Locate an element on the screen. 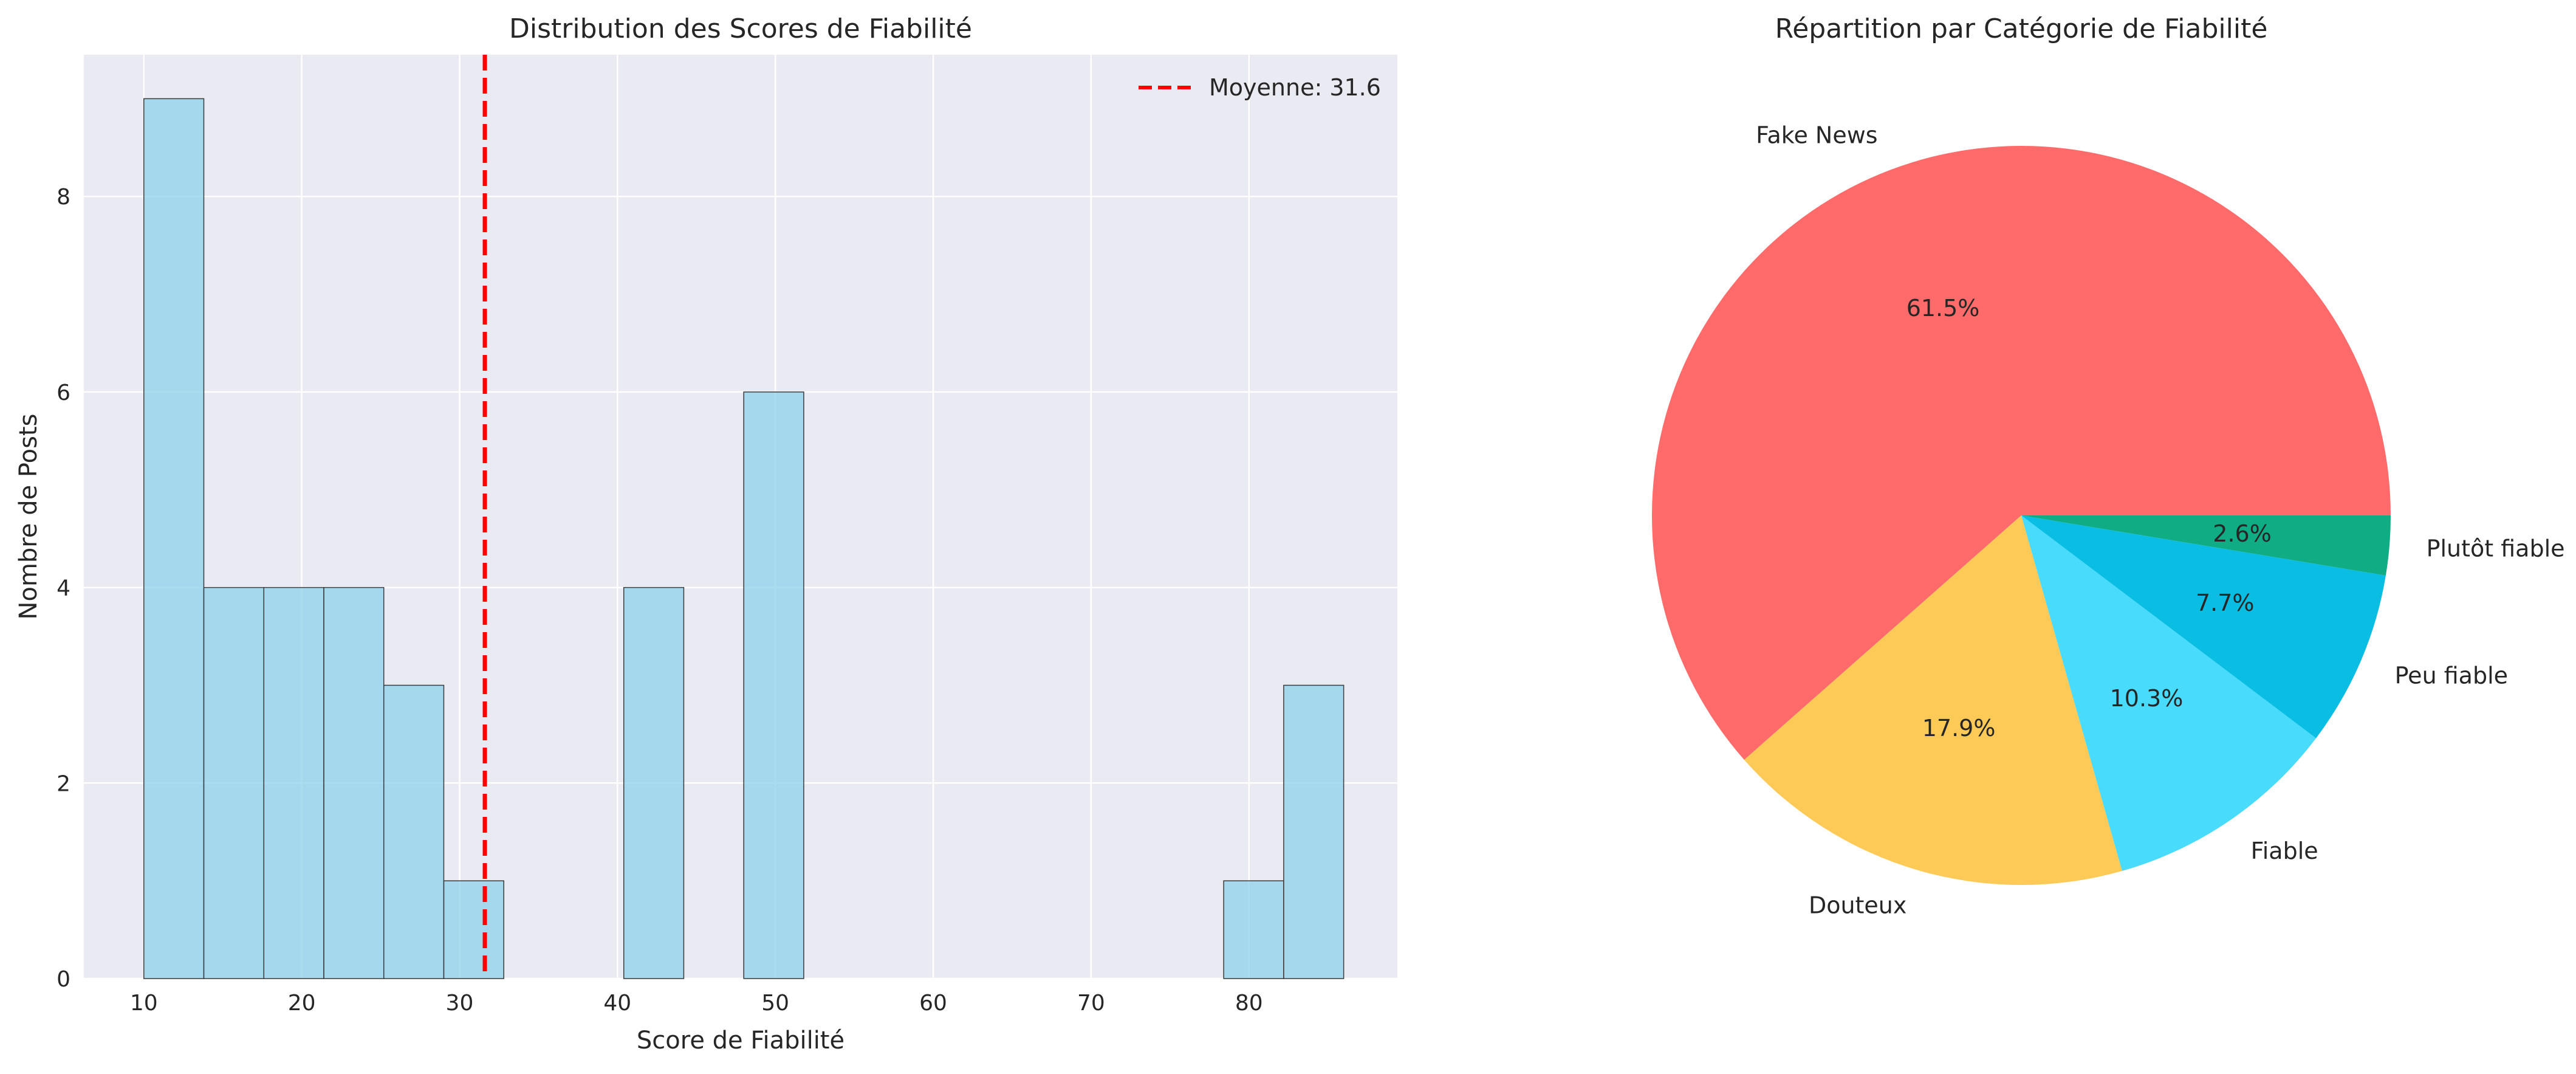 Image resolution: width=2576 pixels, height=1074 pixels. x-tick-label: 80 is located at coordinates (1249, 1003).